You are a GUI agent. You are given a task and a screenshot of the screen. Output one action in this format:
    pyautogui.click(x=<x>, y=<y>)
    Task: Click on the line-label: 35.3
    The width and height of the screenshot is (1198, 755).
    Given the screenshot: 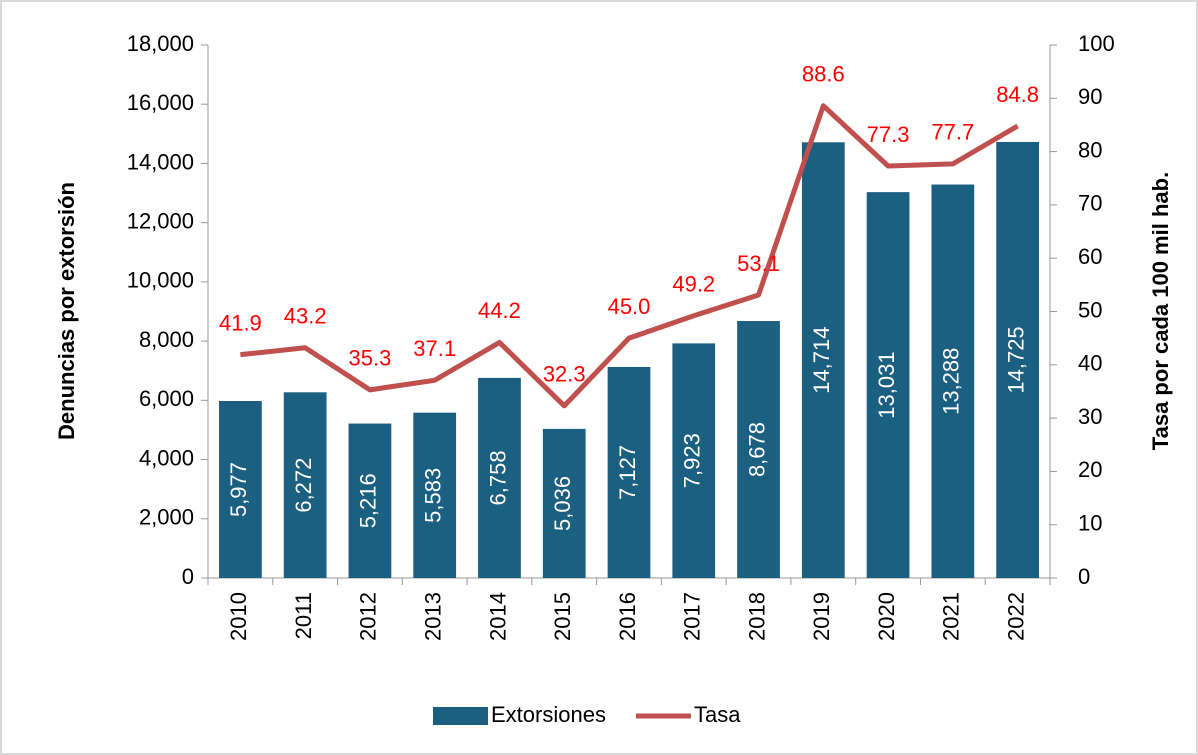 What is the action you would take?
    pyautogui.click(x=370, y=358)
    